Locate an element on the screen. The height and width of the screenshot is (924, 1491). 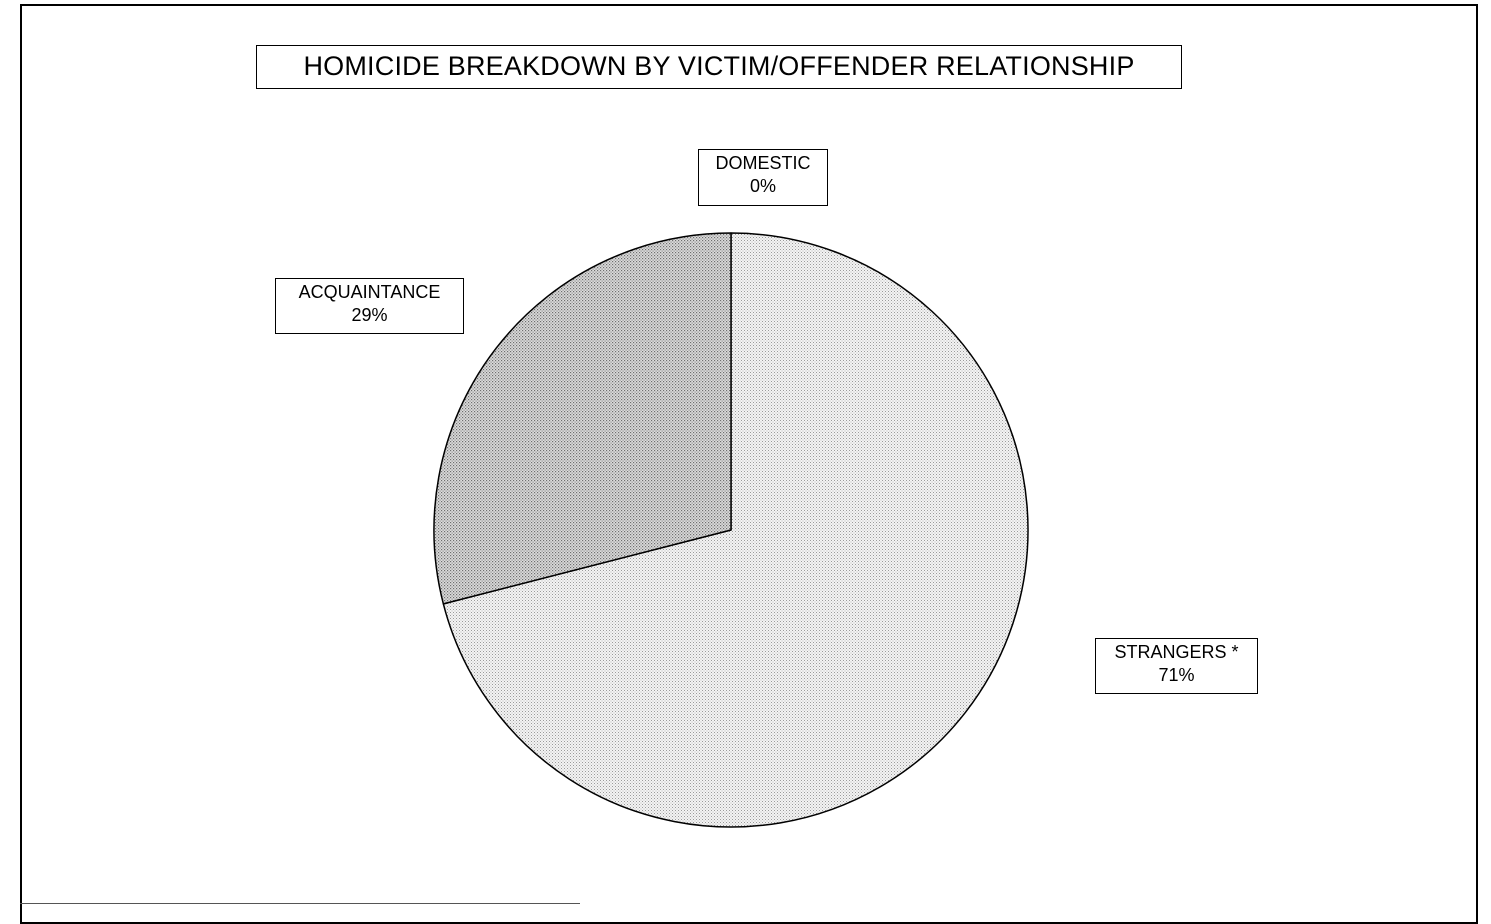
slice-label-domestic: DOMESTIC 0% is located at coordinates (763, 177).